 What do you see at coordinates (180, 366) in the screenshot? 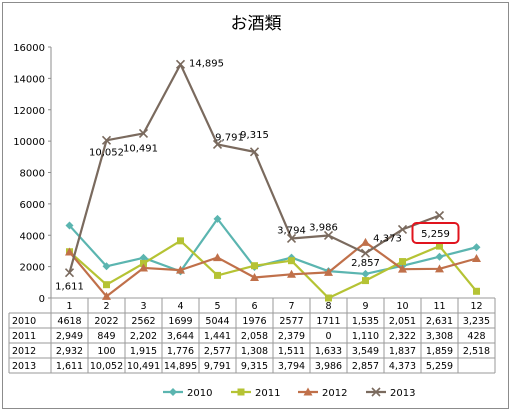
I see `table-cell: 14,895` at bounding box center [180, 366].